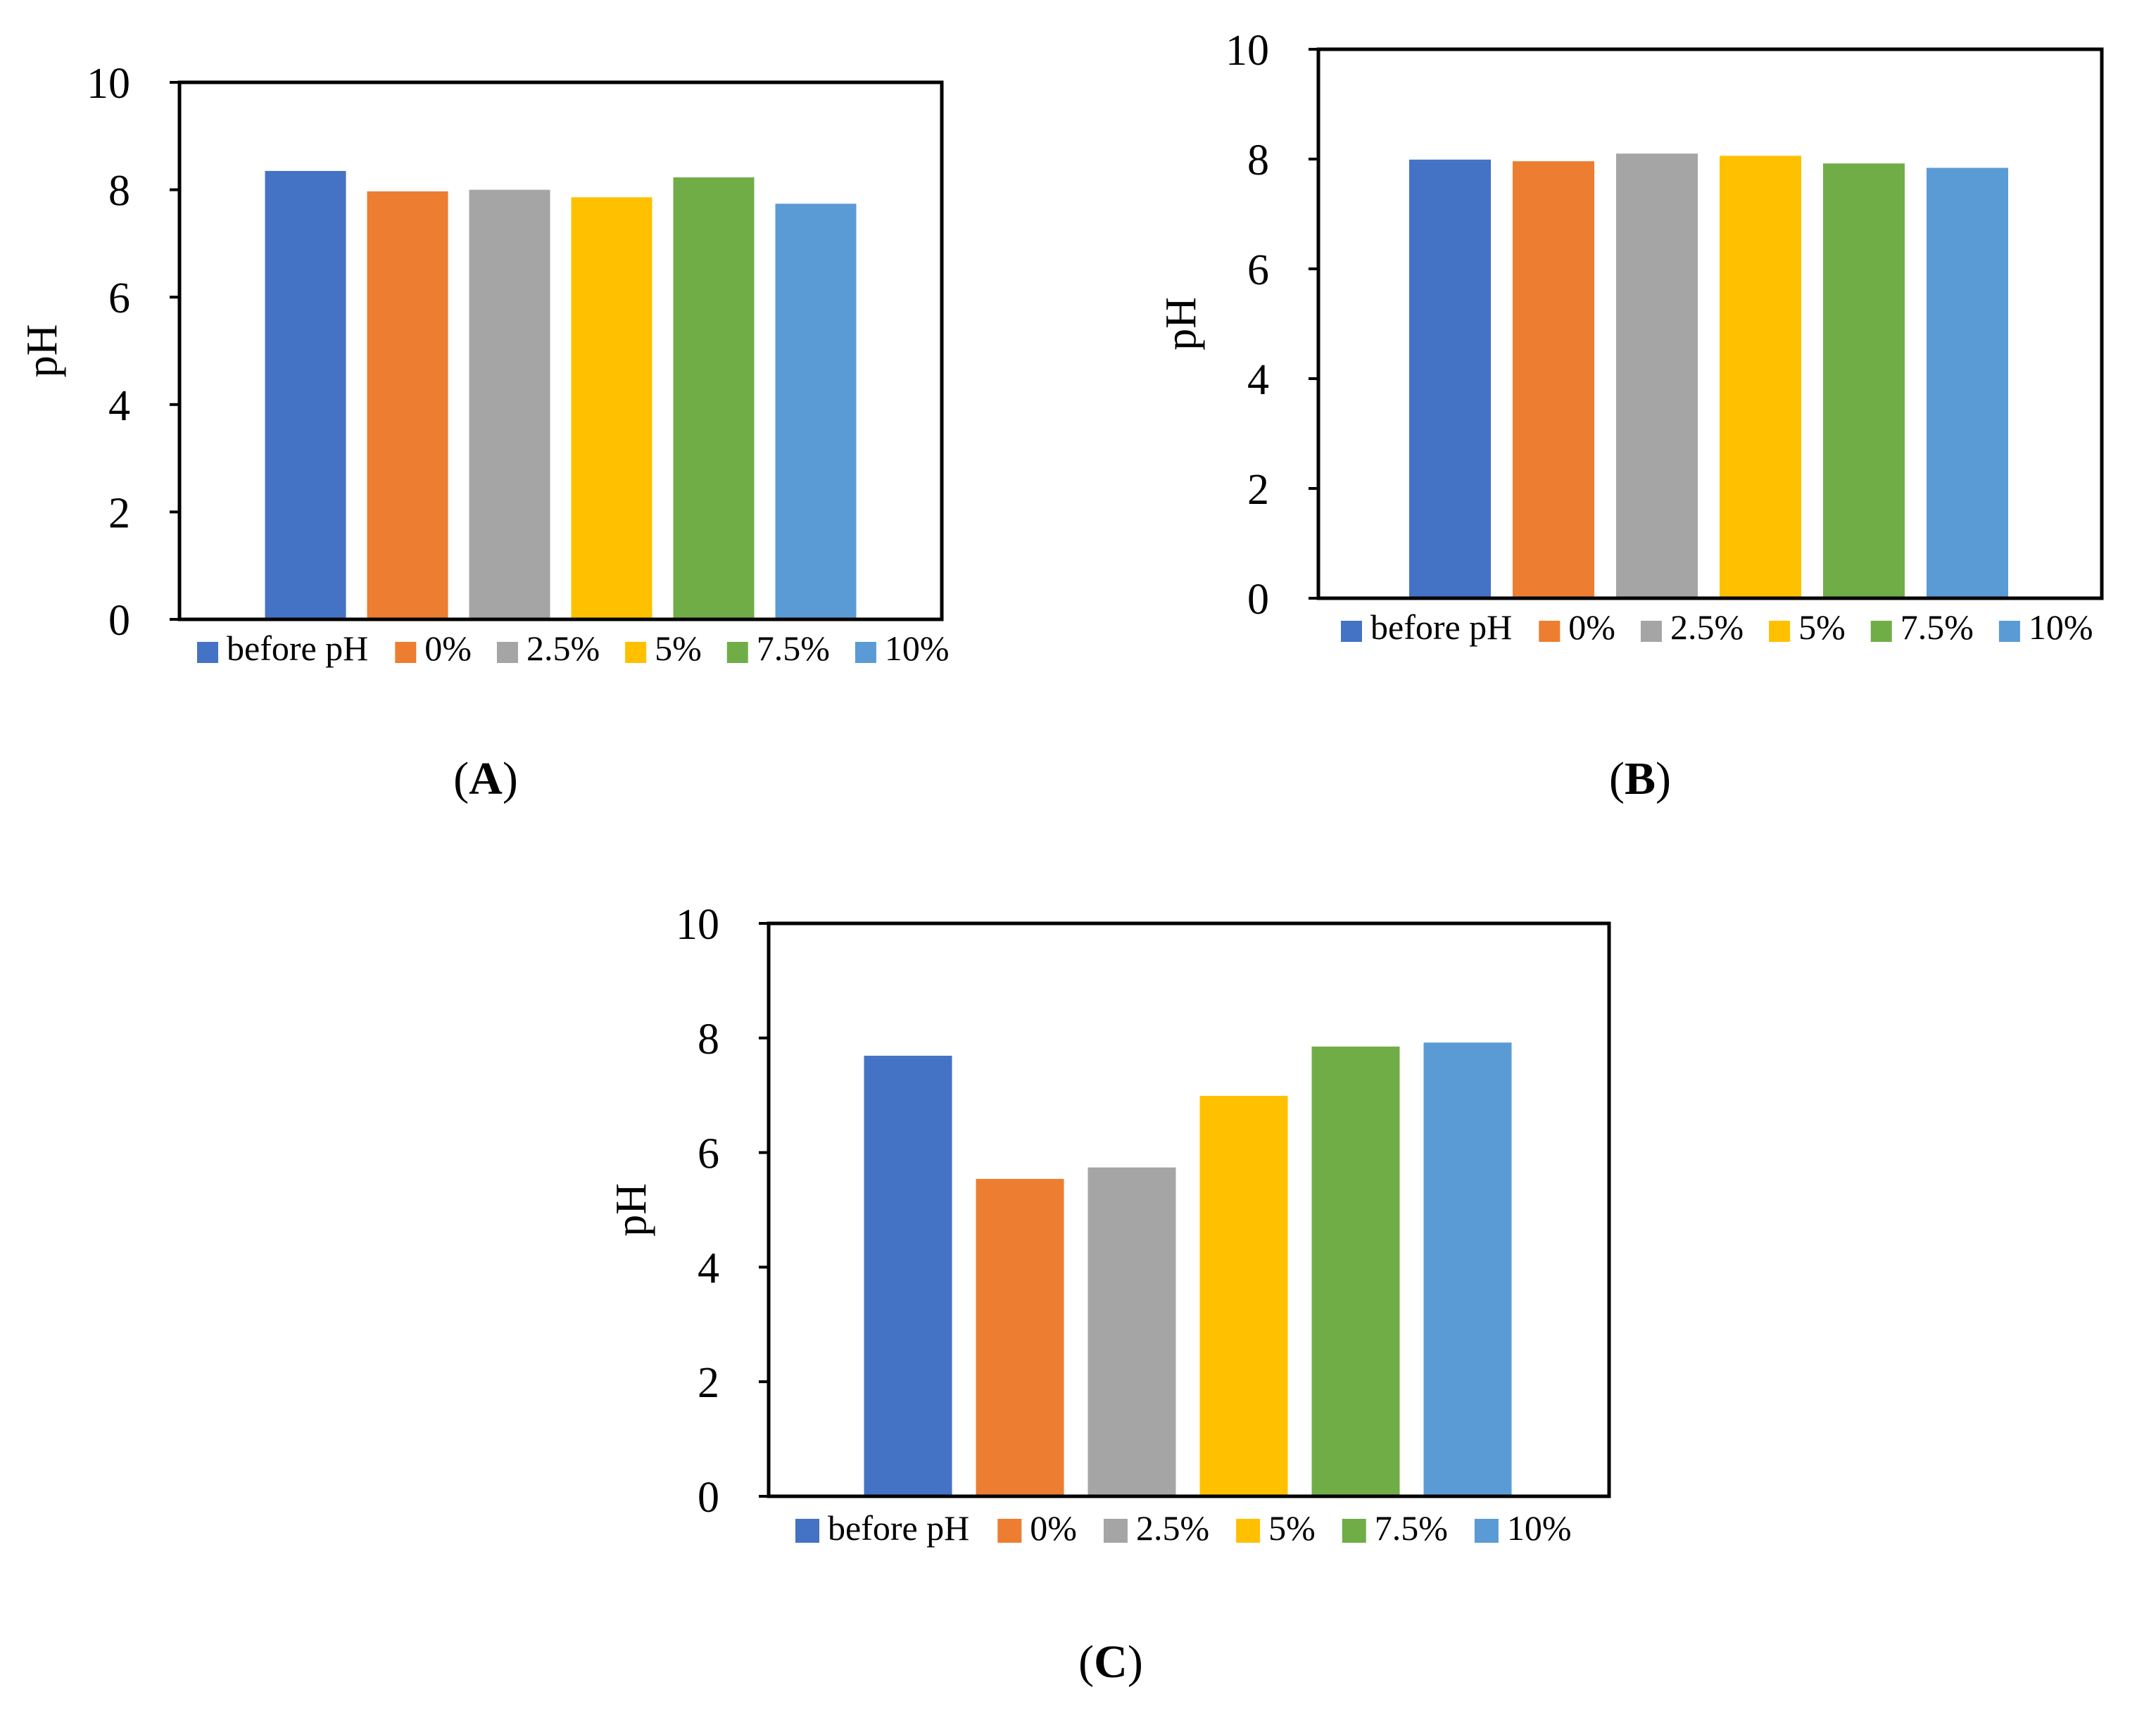  What do you see at coordinates (486, 778) in the screenshot?
I see `panel-label-a: (A)` at bounding box center [486, 778].